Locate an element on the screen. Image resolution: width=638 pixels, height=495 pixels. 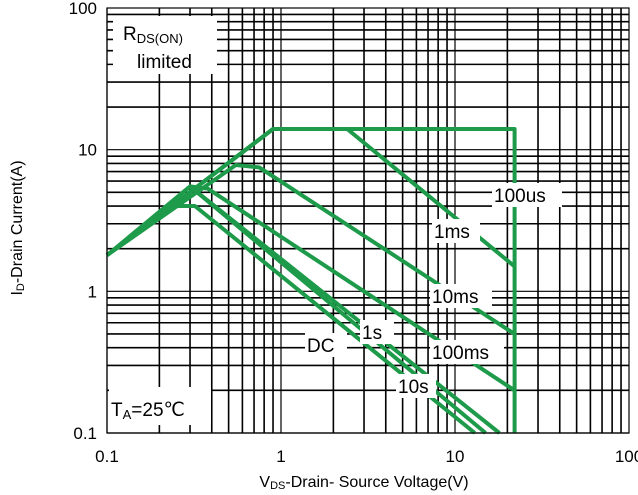
ta-label: TA=25℃ is located at coordinates (148, 411).